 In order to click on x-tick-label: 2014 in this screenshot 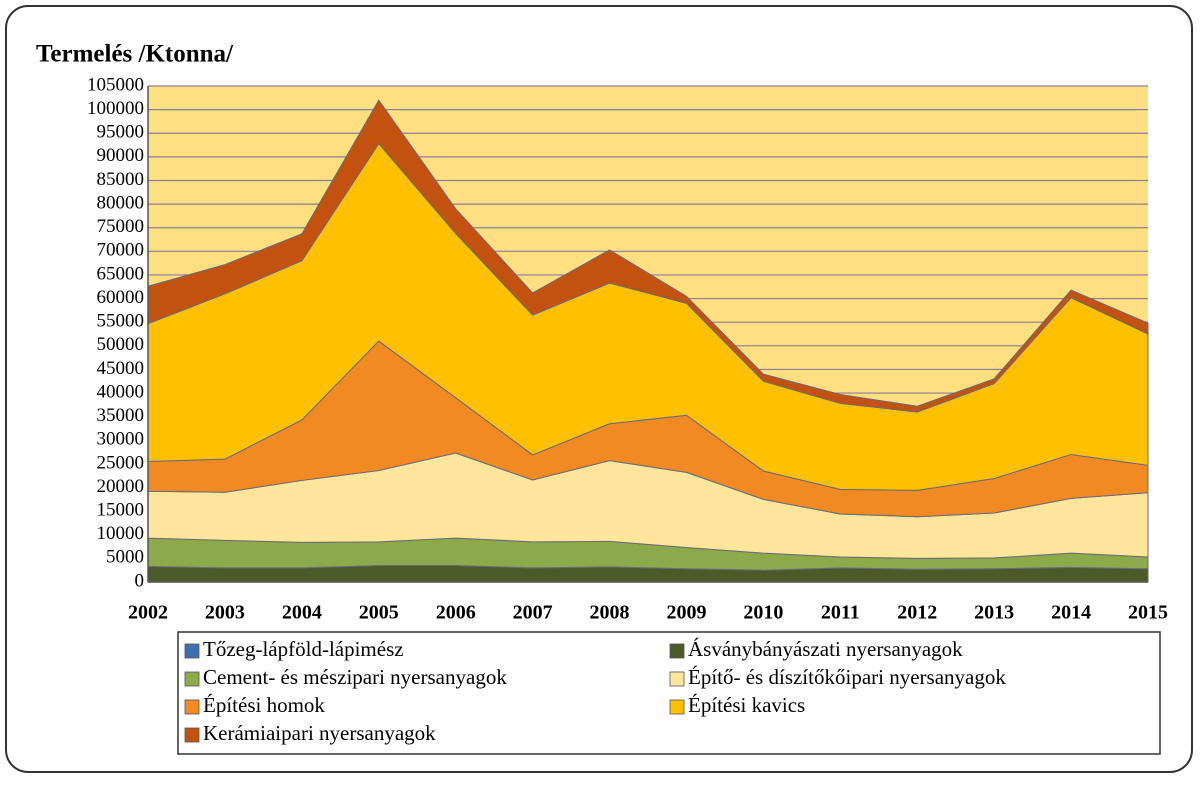, I will do `click(1071, 613)`.